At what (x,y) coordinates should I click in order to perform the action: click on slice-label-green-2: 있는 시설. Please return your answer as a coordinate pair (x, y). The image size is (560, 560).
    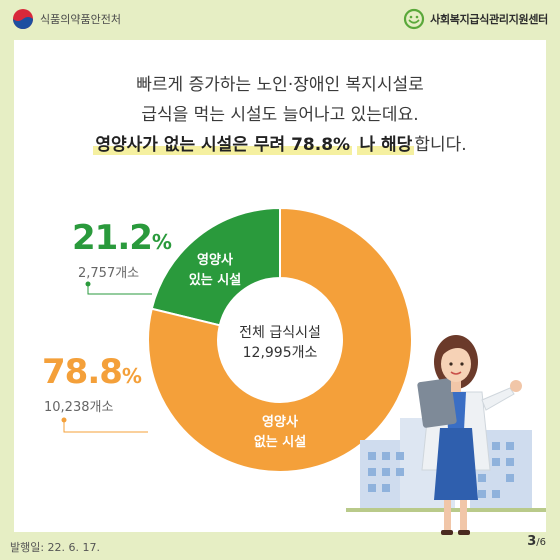
    Looking at the image, I should click on (215, 280).